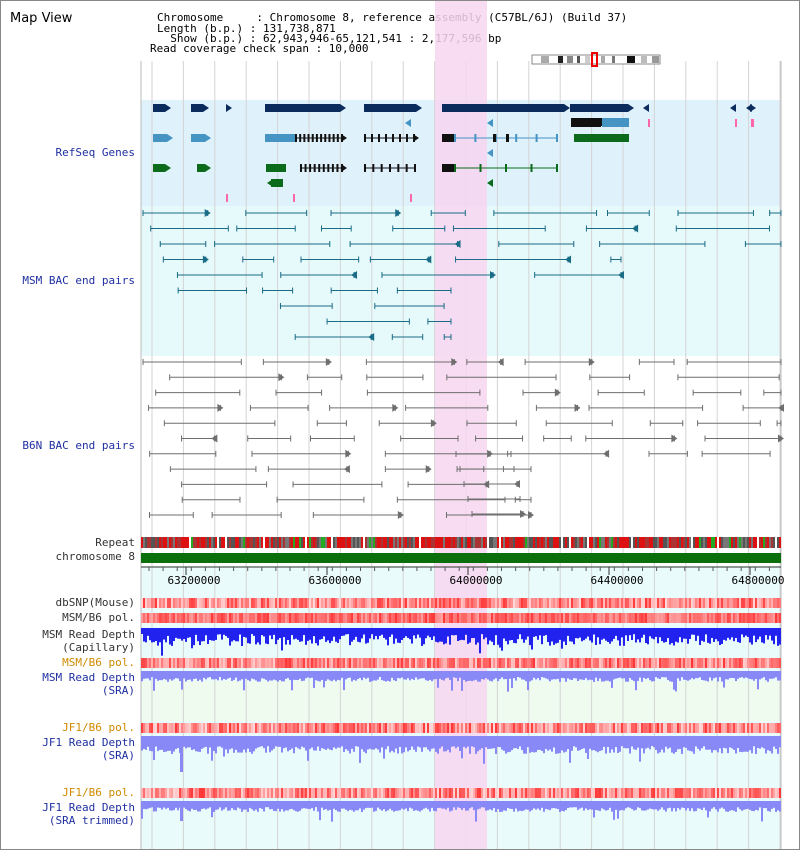  Describe the element at coordinates (95, 152) in the screenshot. I see `refseq-track-label: RefSeq Genes` at that location.